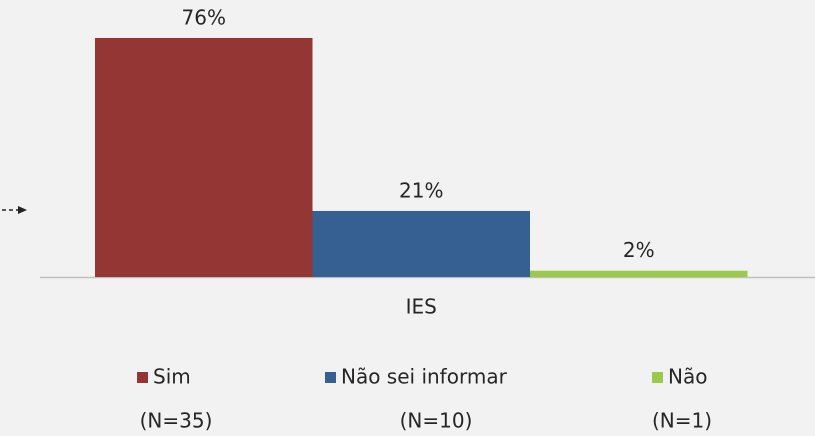 The height and width of the screenshot is (436, 815). Describe the element at coordinates (682, 421) in the screenshot. I see `n-label: (N=1)` at that location.